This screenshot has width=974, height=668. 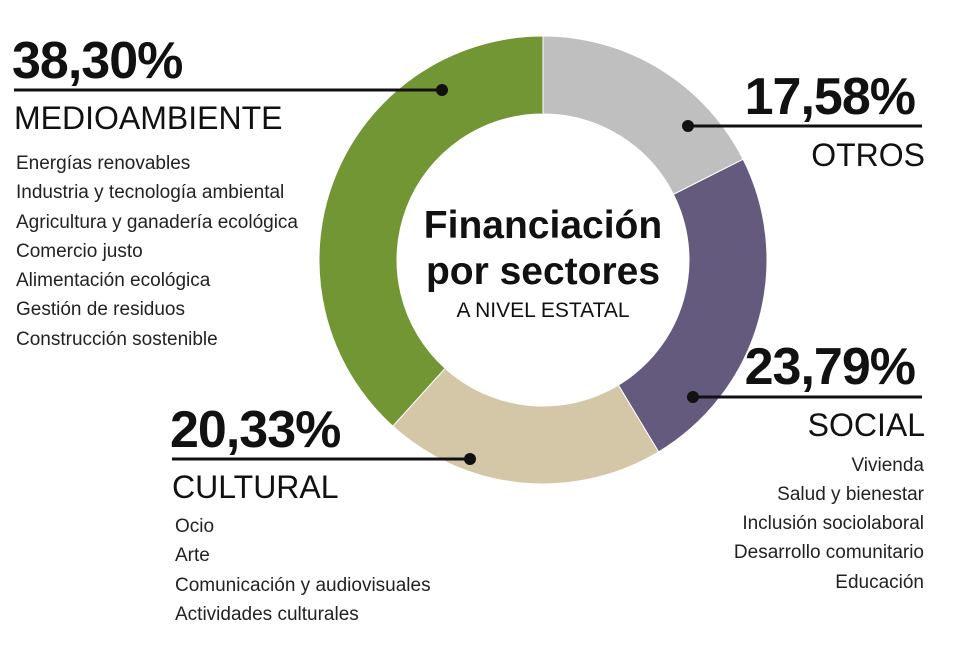 I want to click on list-item: Actividades culturales, so click(x=267, y=614).